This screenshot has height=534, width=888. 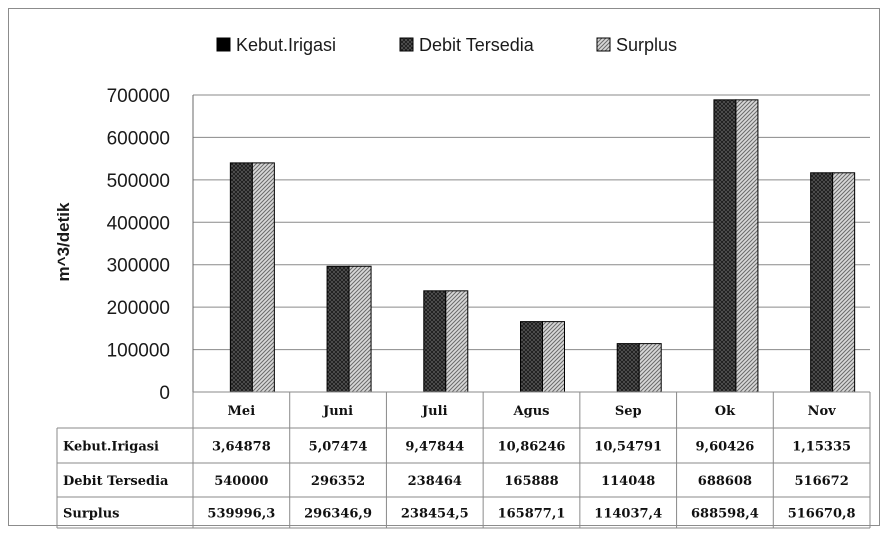 I want to click on table-cell: 10,54791, so click(x=628, y=447).